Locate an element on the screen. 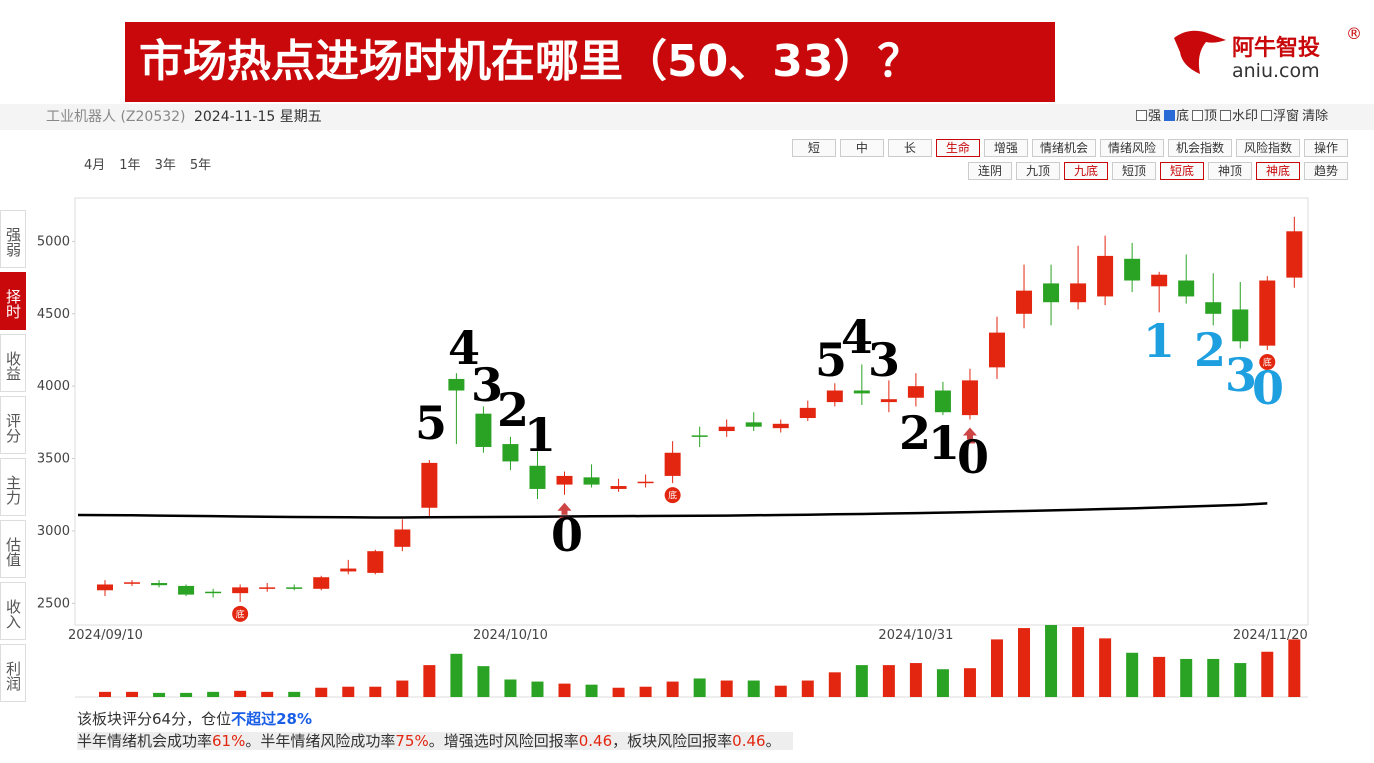  indicator-button: 短 is located at coordinates (813, 148).